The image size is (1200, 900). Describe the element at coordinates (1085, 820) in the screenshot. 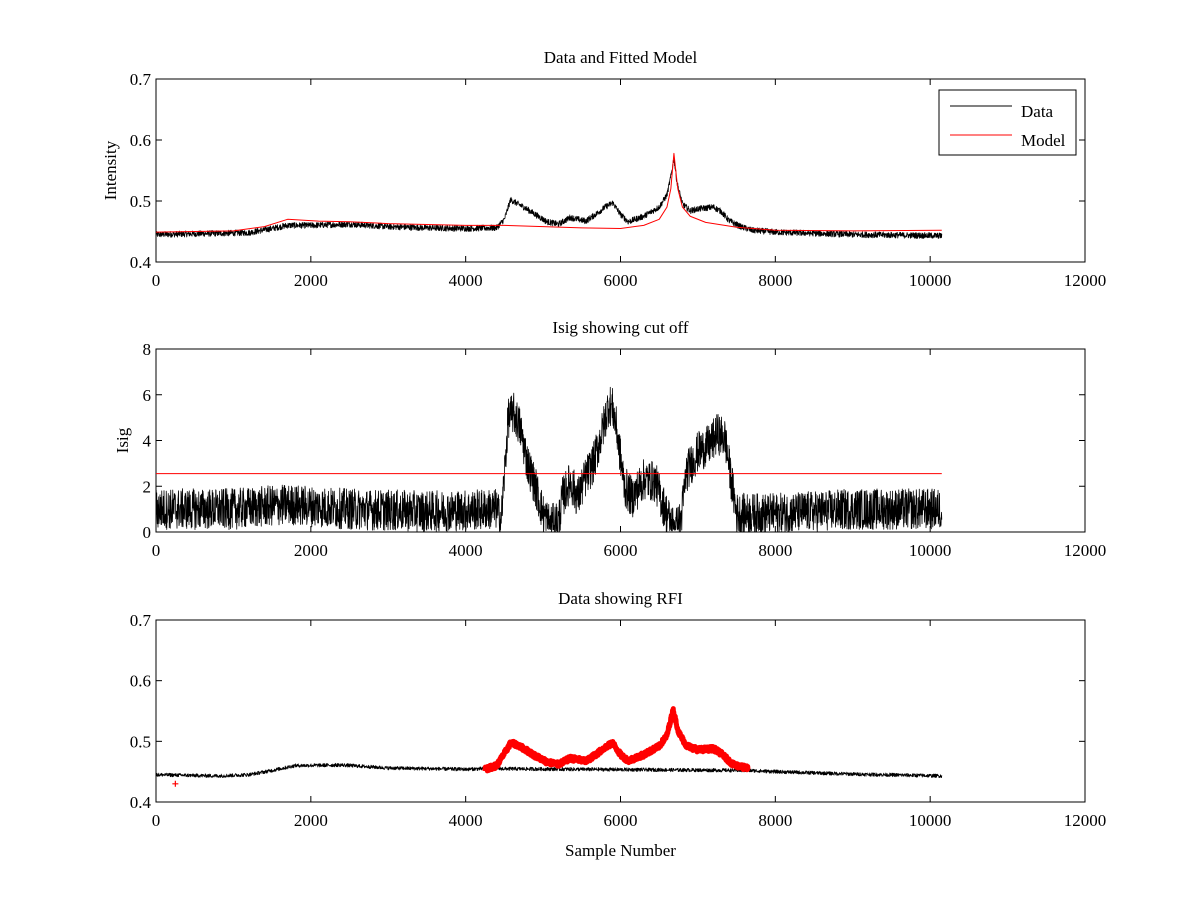

I see `panel-3-xtick-label: 12000` at that location.